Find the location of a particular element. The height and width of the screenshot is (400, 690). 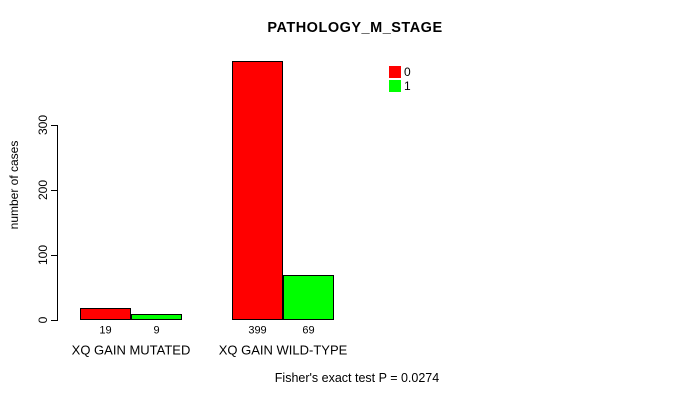

y-axis-tick-label: 0 is located at coordinates (43, 320).